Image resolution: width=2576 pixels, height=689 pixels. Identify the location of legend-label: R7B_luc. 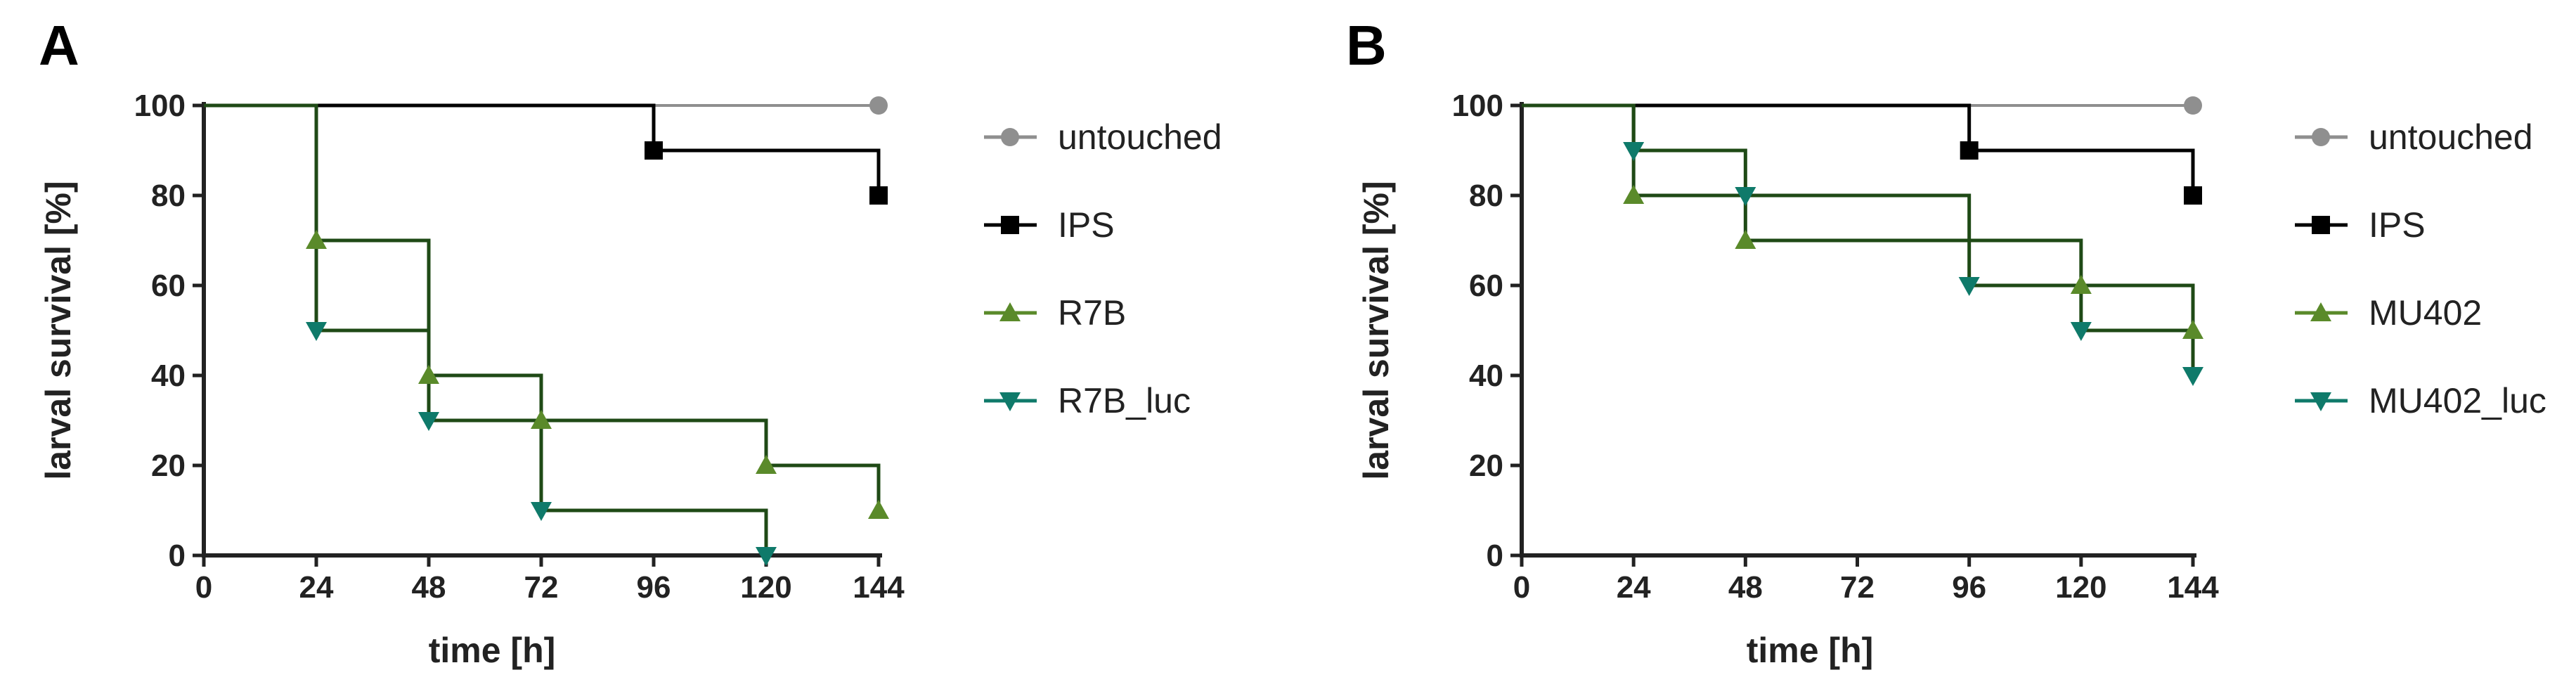
(1124, 400).